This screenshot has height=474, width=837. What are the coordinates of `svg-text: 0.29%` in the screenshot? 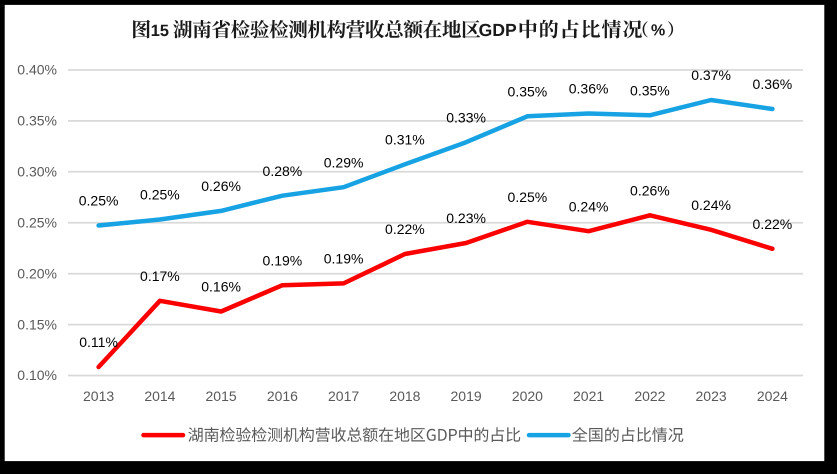 It's located at (344, 162).